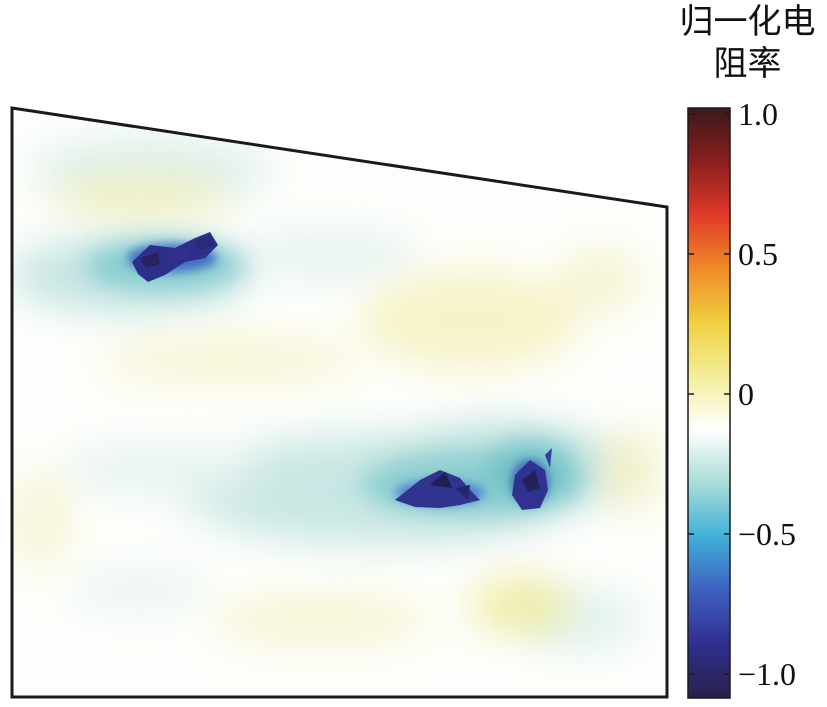 The width and height of the screenshot is (827, 707). What do you see at coordinates (746, 394) in the screenshot?
I see `colorbar-tick-label: 0` at bounding box center [746, 394].